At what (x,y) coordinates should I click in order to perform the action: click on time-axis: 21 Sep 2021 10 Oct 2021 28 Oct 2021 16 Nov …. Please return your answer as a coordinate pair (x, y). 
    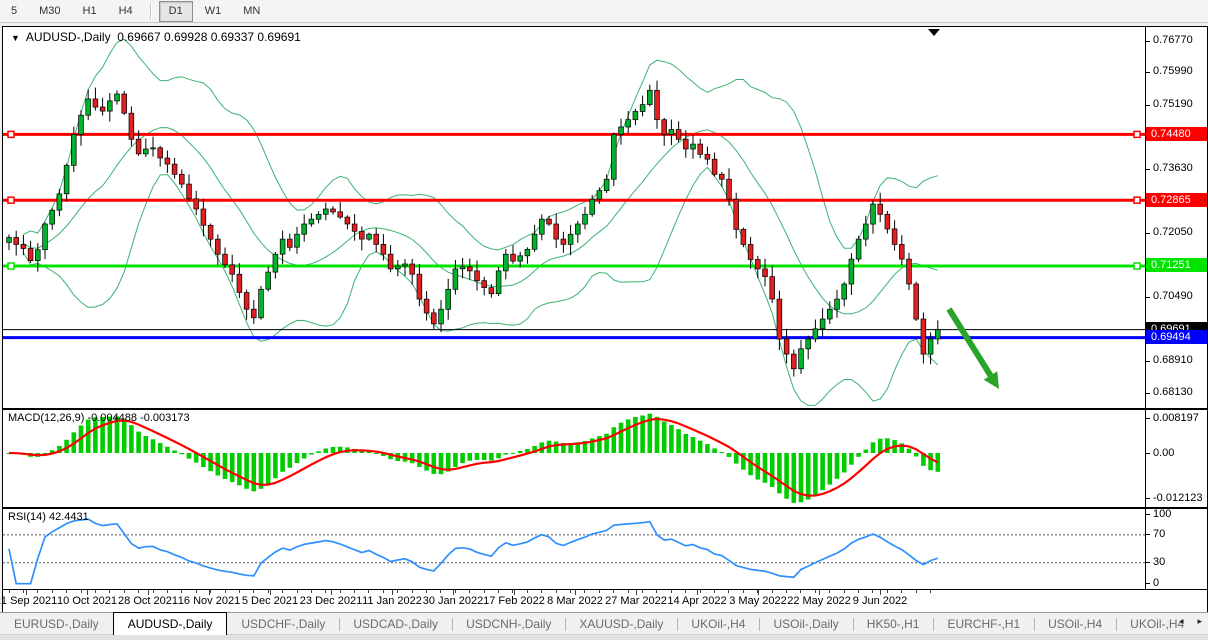
    Looking at the image, I should click on (604, 601).